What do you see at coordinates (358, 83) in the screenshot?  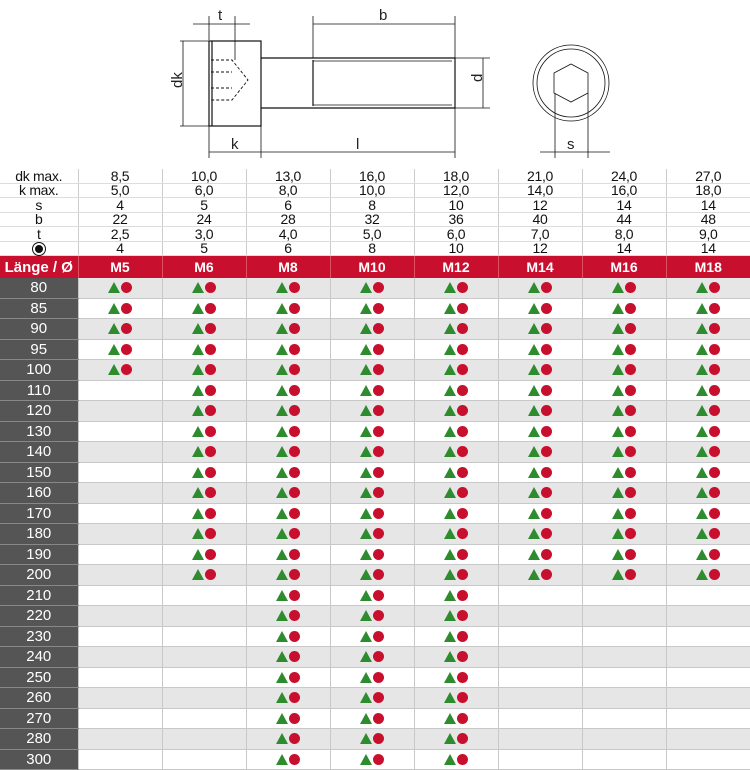 I see `screw-shank` at bounding box center [358, 83].